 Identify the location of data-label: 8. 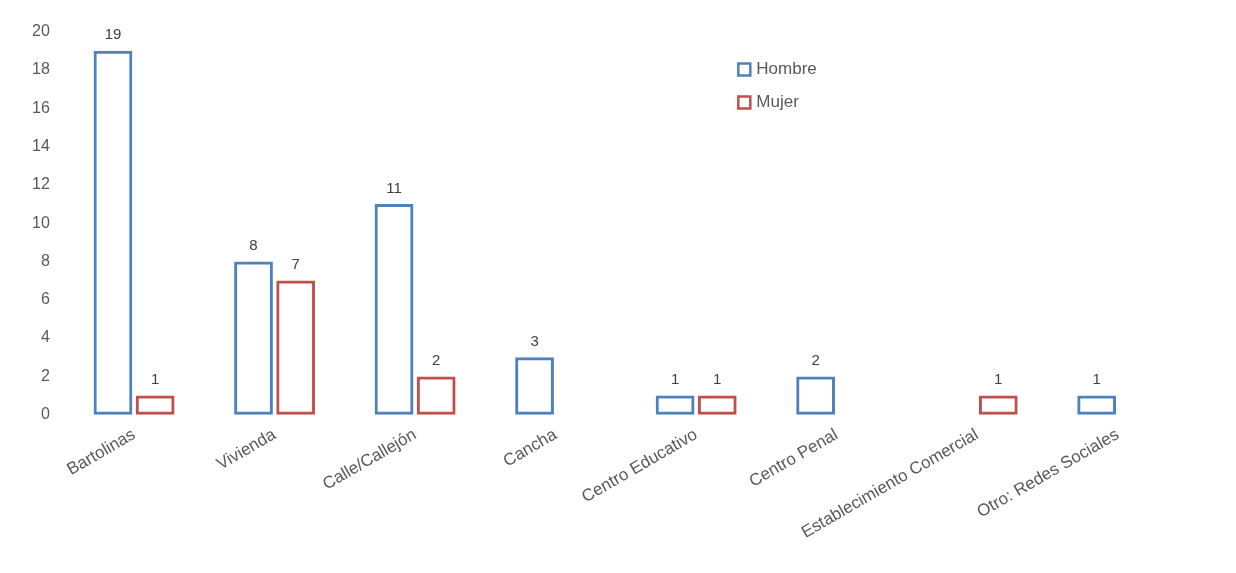
(253, 245).